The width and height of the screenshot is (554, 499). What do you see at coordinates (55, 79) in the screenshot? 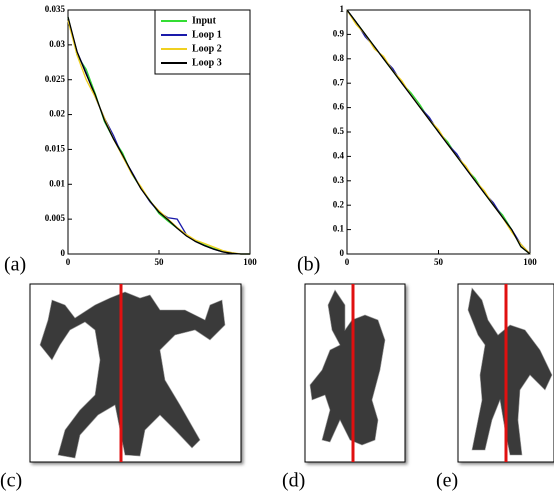
I see `y-tick-label: 0.025` at bounding box center [55, 79].